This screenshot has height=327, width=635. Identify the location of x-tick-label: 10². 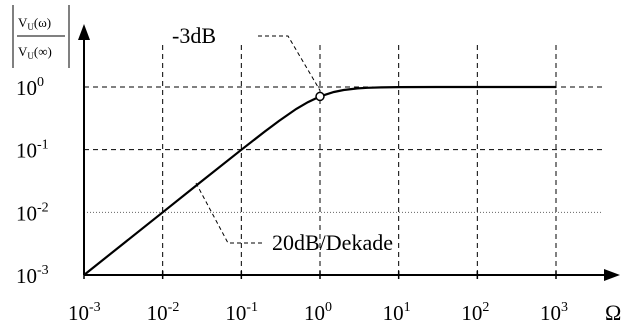
(475, 312).